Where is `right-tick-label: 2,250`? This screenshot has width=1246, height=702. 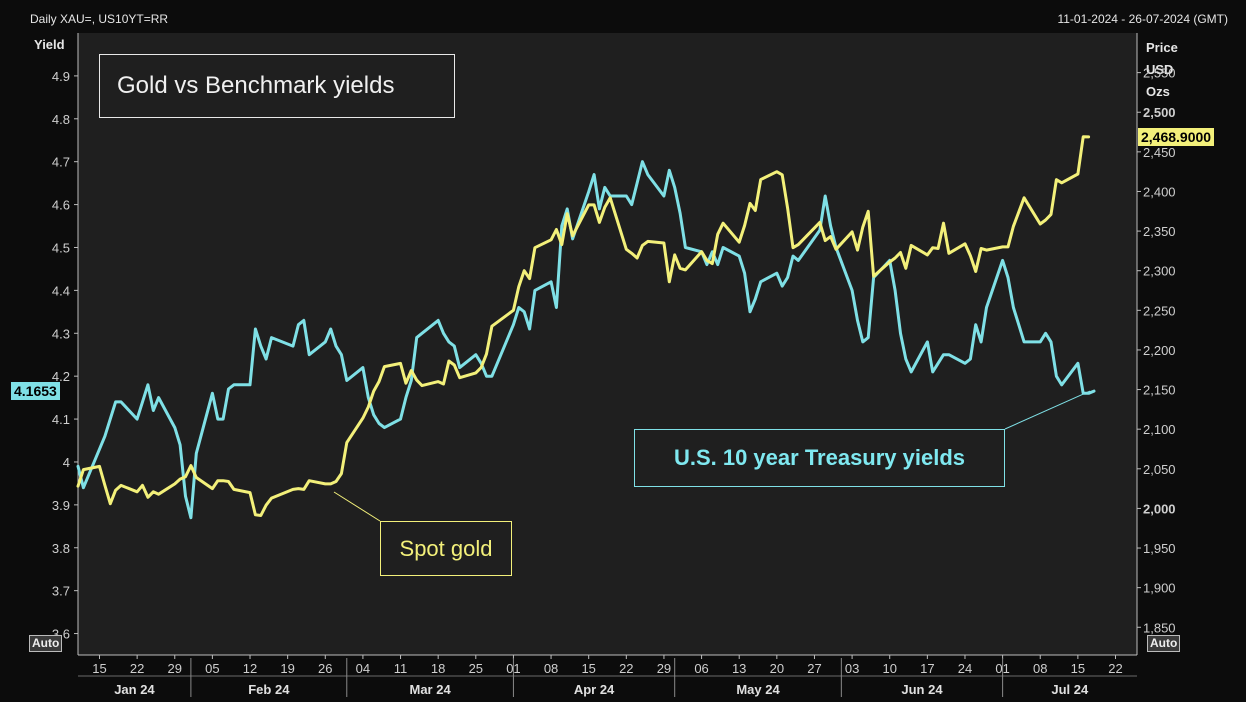
right-tick-label: 2,250 is located at coordinates (1159, 310).